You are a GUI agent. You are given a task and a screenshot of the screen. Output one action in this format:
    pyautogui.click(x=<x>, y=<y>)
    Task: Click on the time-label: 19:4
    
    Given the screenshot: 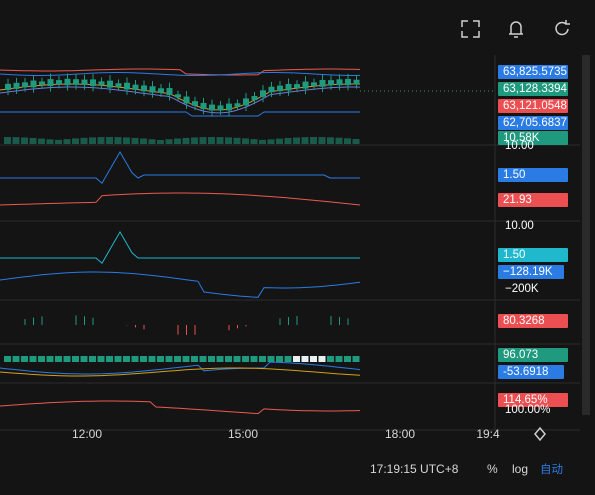 What is the action you would take?
    pyautogui.click(x=488, y=434)
    